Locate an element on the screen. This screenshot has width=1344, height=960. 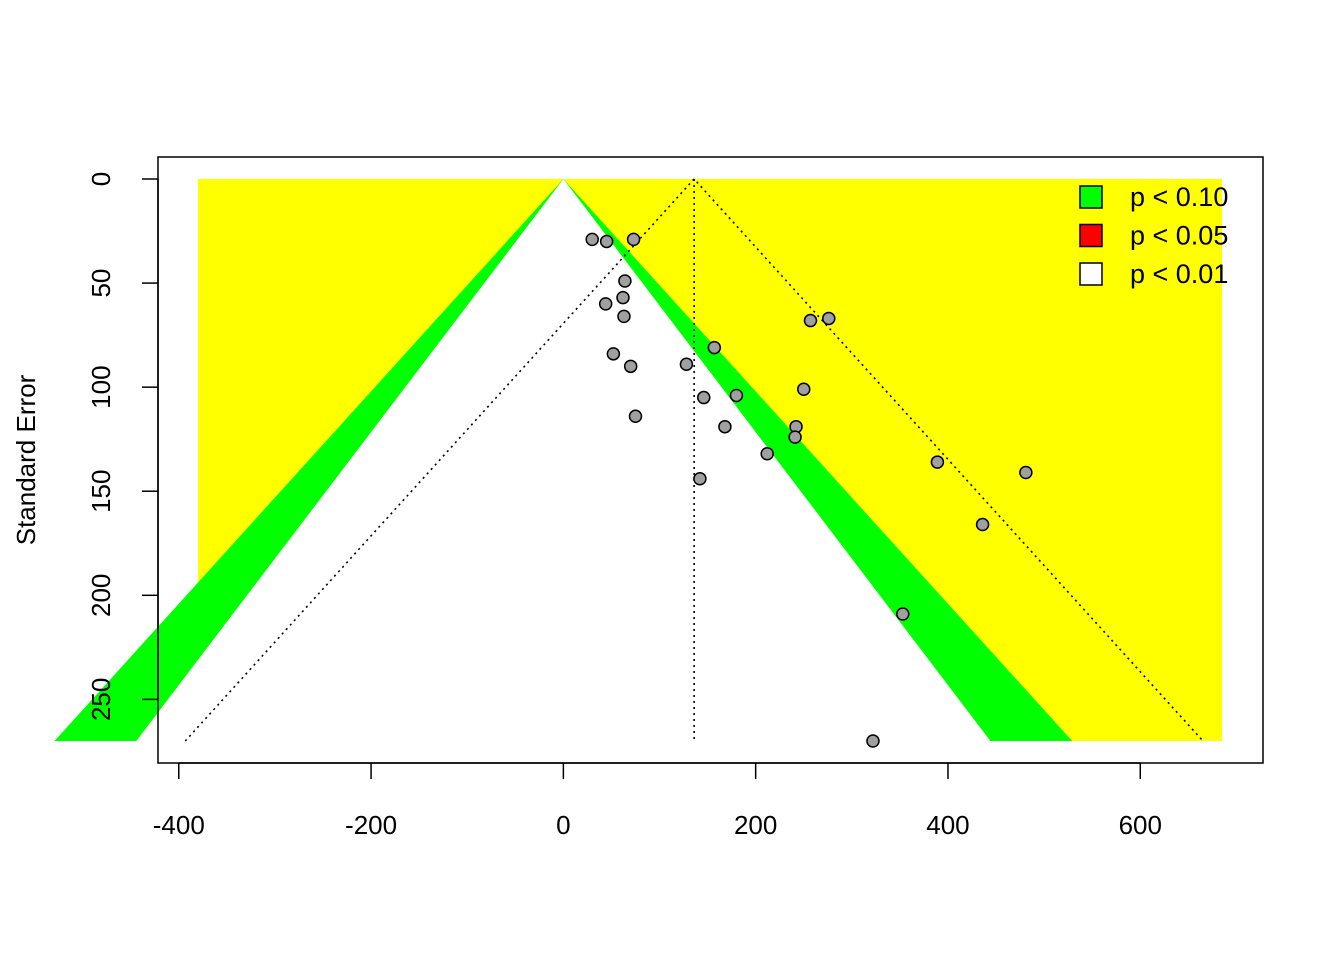
legend-label: p < 0.01 is located at coordinates (1179, 274).